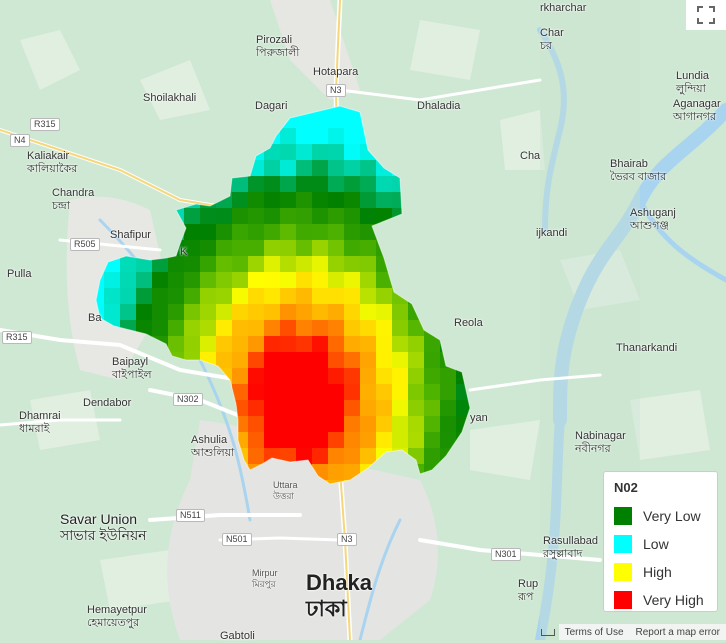  What do you see at coordinates (237, 539) in the screenshot?
I see `road-shield: N501` at bounding box center [237, 539].